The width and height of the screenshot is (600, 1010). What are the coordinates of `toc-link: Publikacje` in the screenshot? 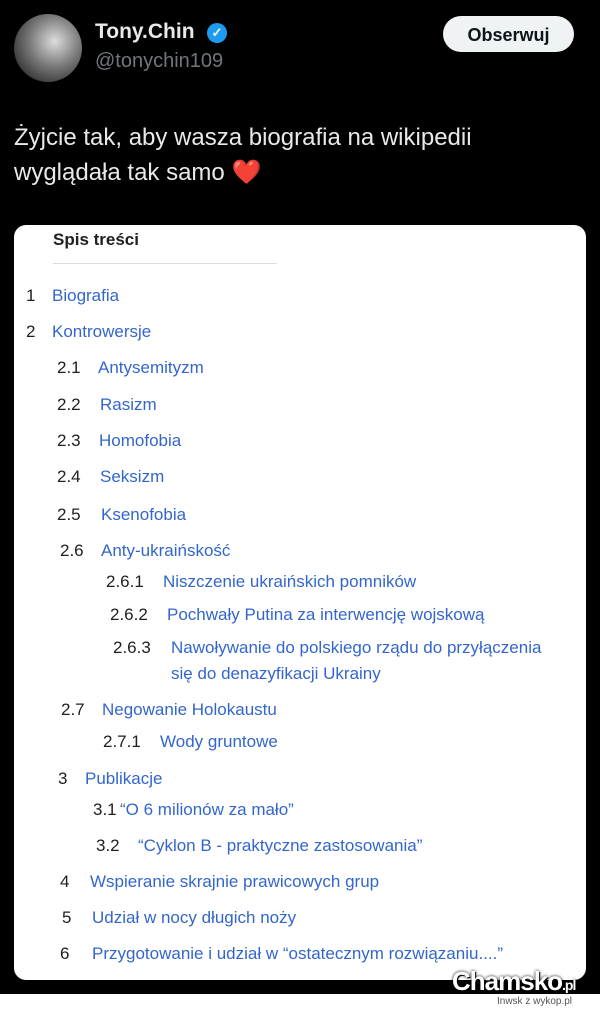 It's located at (124, 778).